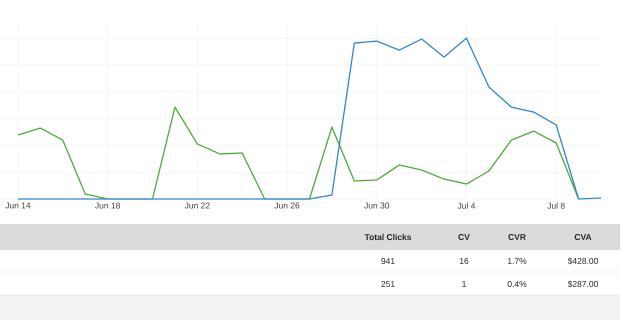 The height and width of the screenshot is (324, 622). Describe the element at coordinates (464, 237) in the screenshot. I see `text: CV` at that location.